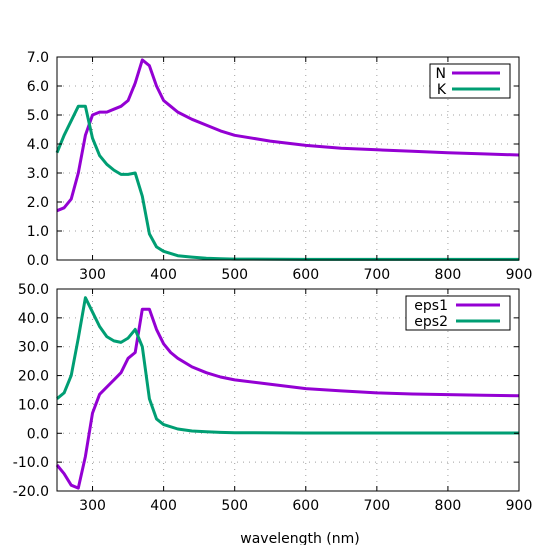  I want to click on y-tick-label: 30.0, so click(33, 348).